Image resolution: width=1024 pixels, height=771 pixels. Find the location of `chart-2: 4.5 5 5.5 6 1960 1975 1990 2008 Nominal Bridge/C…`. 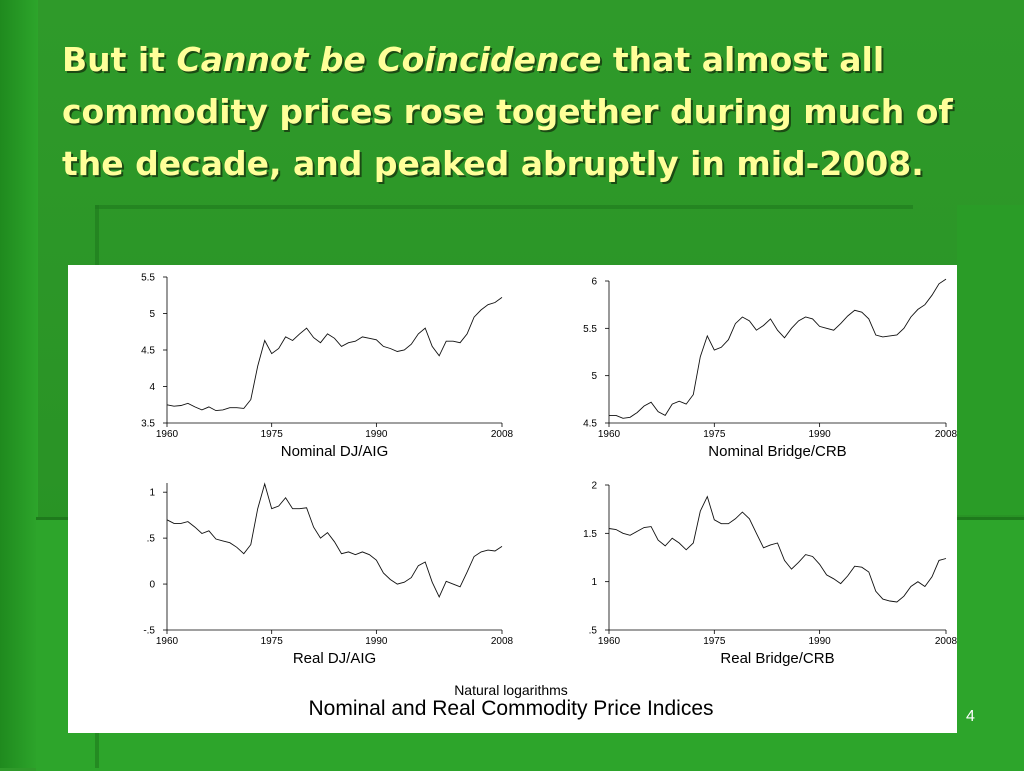

chart-2: 4.5 5 5.5 6 1960 1975 1990 2008 Nominal Bridge/C… is located at coordinates (770, 369).